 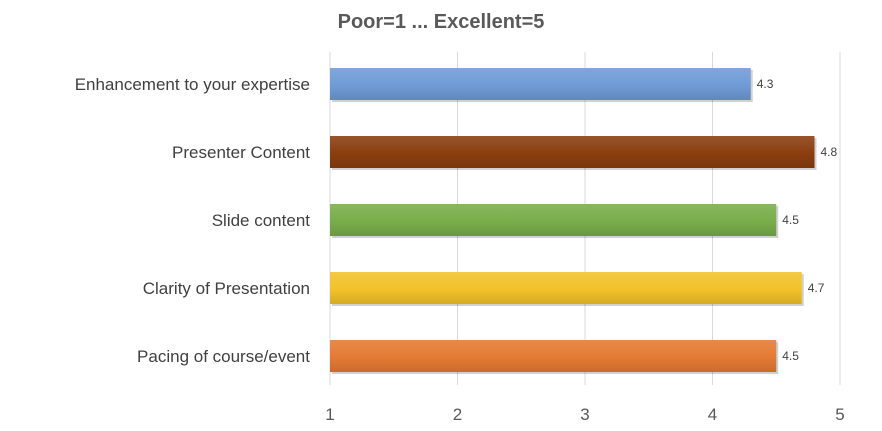 What do you see at coordinates (765, 84) in the screenshot?
I see `data-label: 4.3` at bounding box center [765, 84].